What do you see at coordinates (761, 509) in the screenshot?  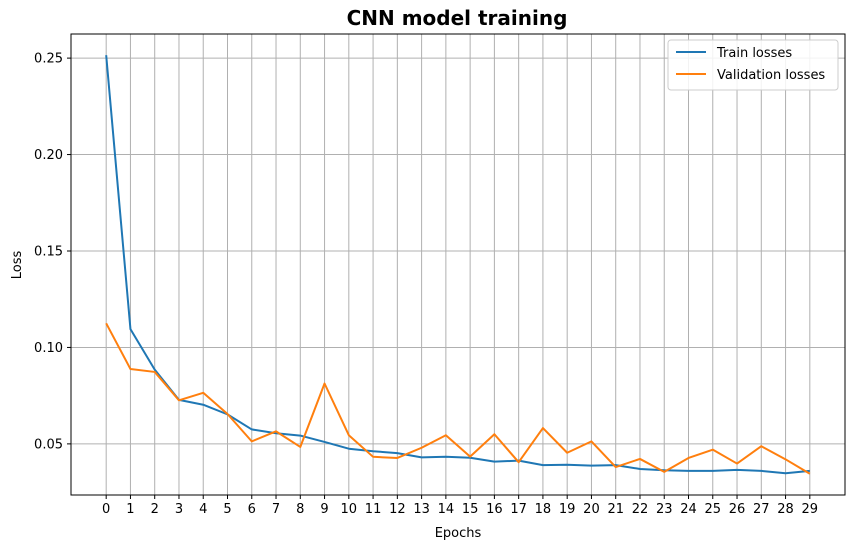 I see `x-tick-label: 27` at bounding box center [761, 509].